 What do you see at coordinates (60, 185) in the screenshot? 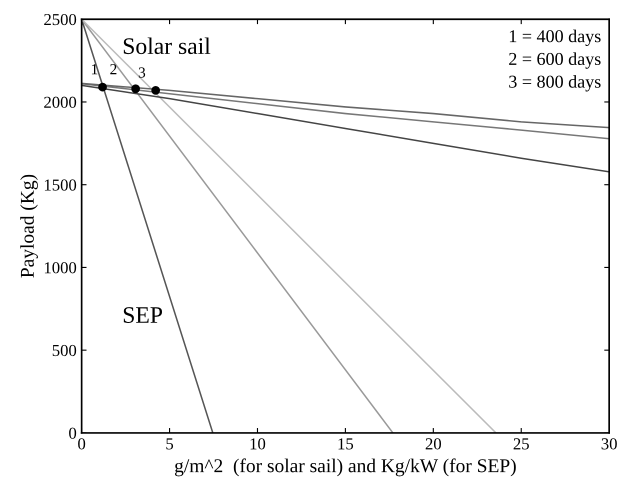
I see `y-tick-label: 1500` at bounding box center [60, 185].